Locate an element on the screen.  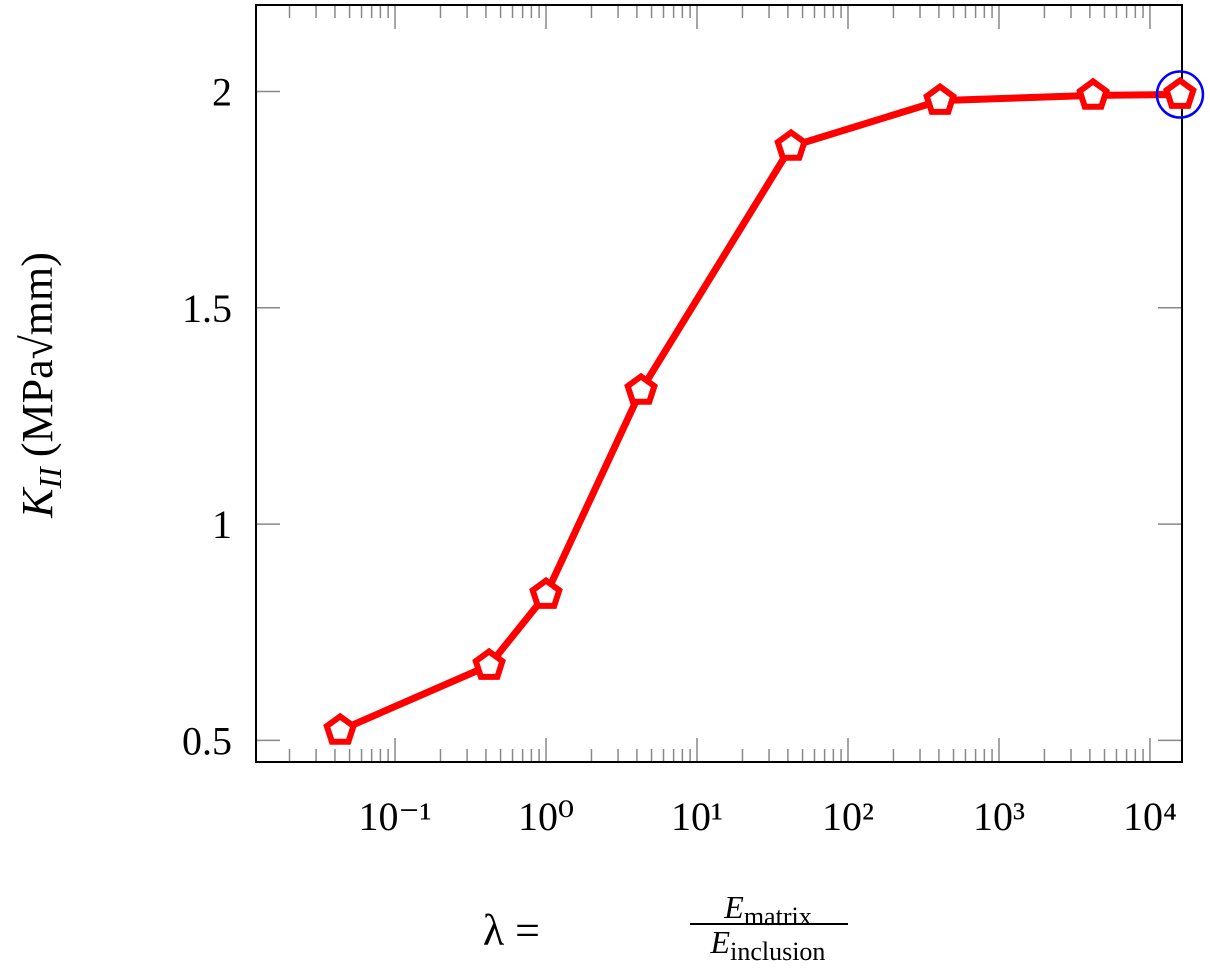
highlight-circle is located at coordinates (1180, 94).